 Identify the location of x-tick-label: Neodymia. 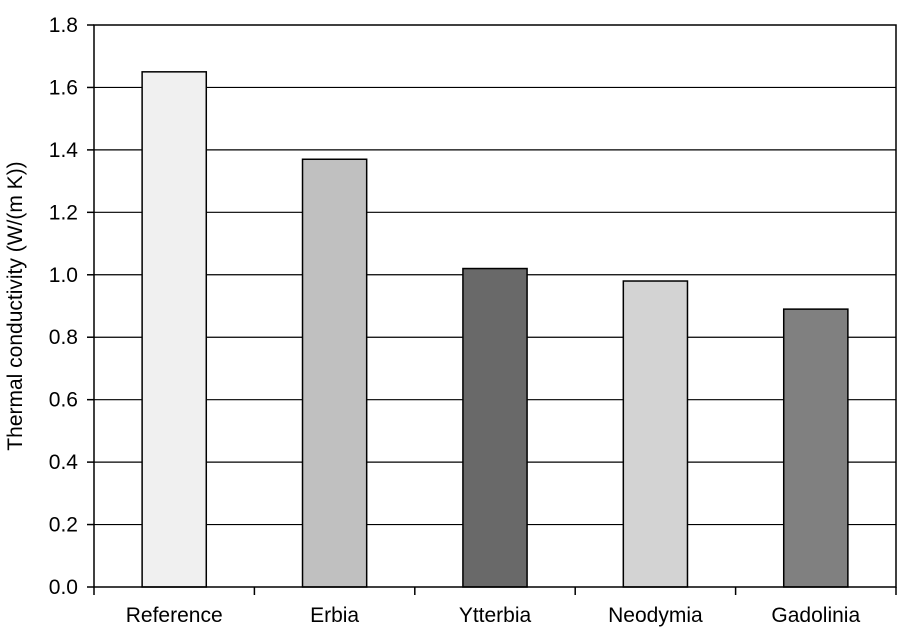
(655, 615).